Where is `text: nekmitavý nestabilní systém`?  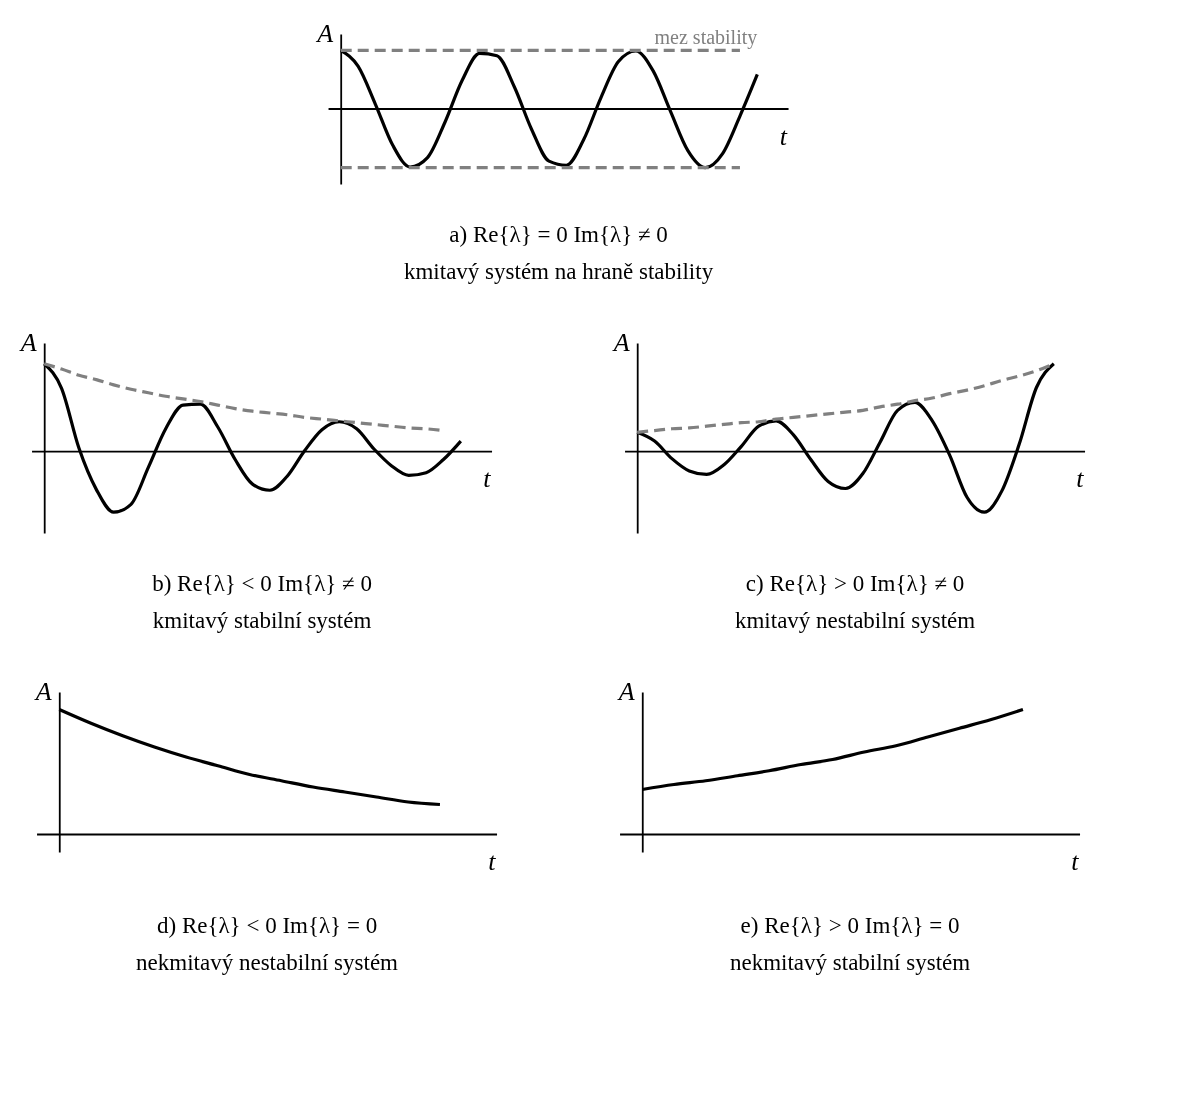 text: nekmitavý nestabilní systém is located at coordinates (267, 962).